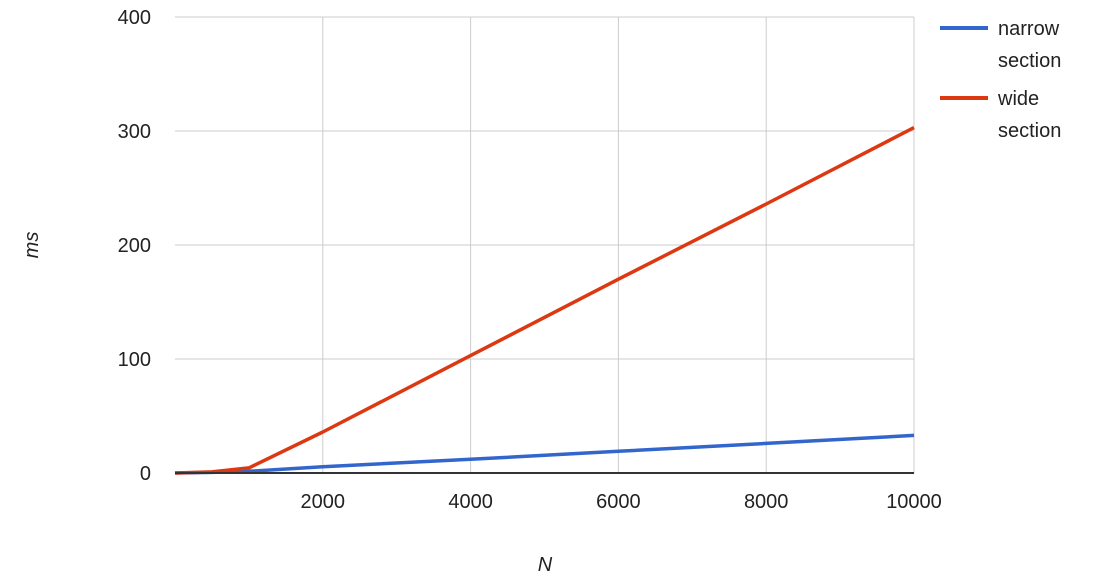 Image resolution: width=1106 pixels, height=585 pixels. Describe the element at coordinates (914, 502) in the screenshot. I see `x-tick-label: 10000` at that location.